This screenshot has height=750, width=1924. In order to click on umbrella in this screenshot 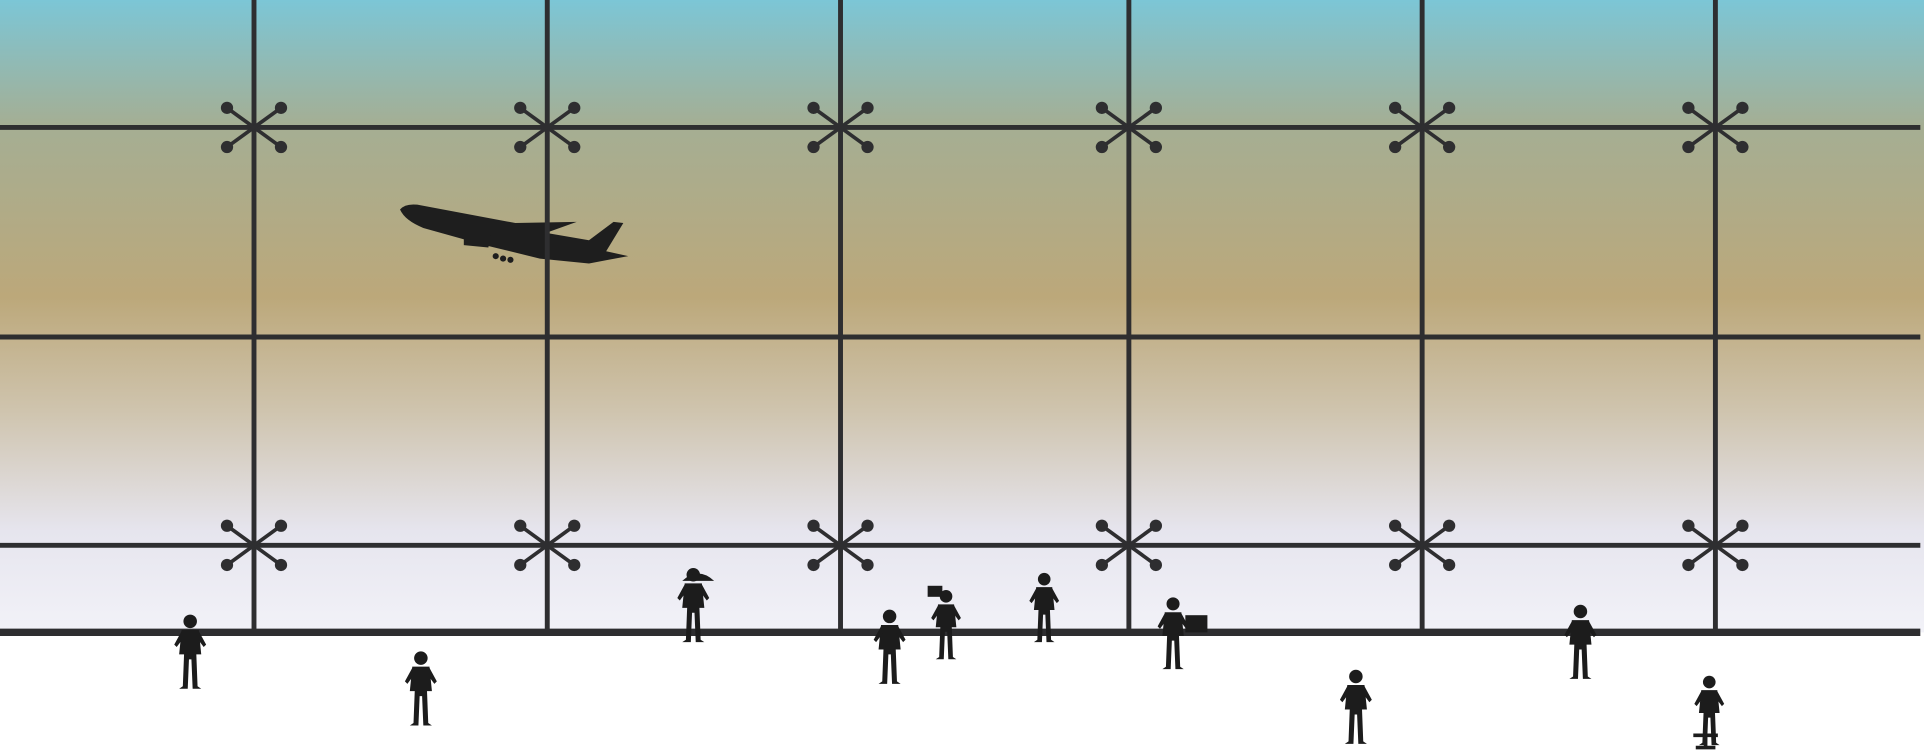, I will do `click(698, 577)`.